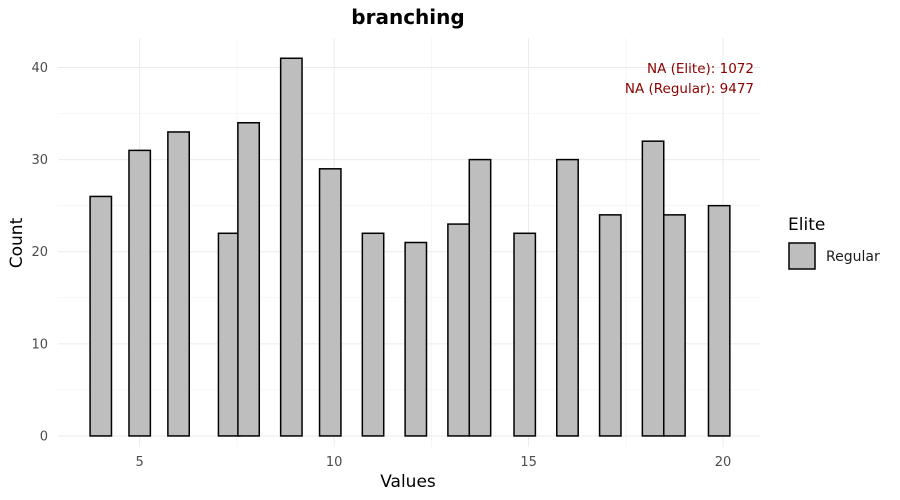  I want to click on y-tick-label: 20, so click(39, 252).